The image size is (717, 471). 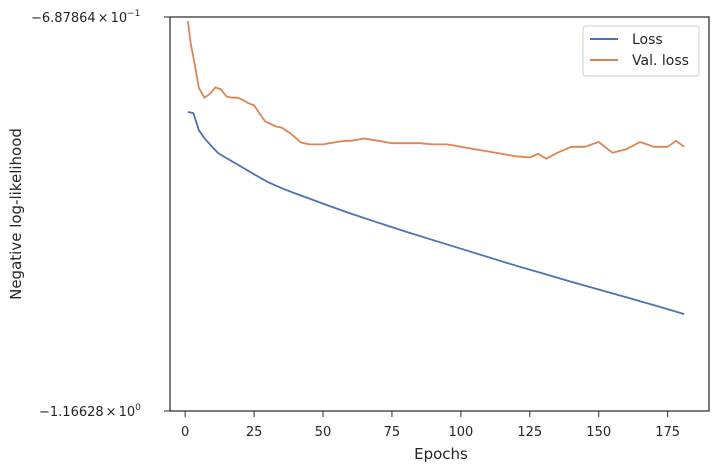 What do you see at coordinates (127, 412) in the screenshot?
I see `y-tick-bottom-base: 10` at bounding box center [127, 412].